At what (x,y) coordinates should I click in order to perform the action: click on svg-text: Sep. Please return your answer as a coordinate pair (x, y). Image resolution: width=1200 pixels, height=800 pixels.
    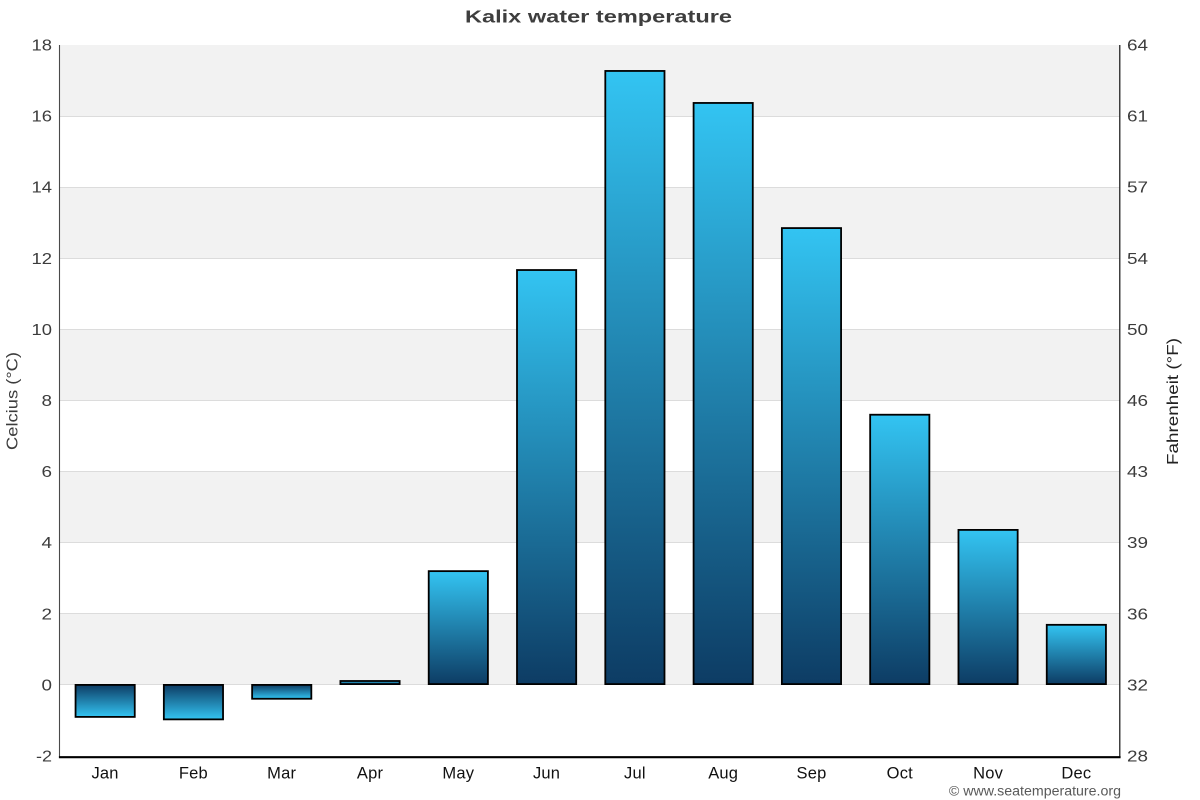
    Looking at the image, I should click on (812, 774).